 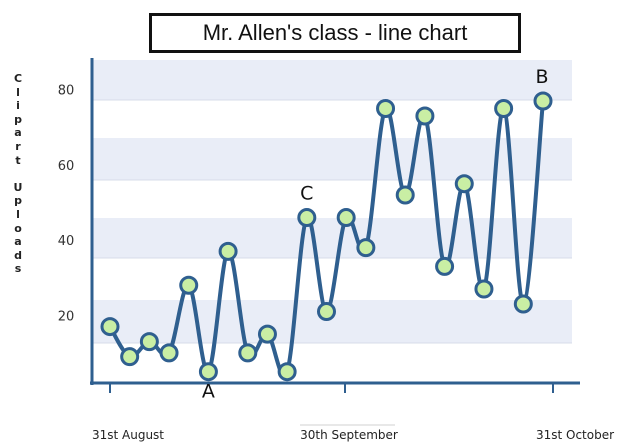 What do you see at coordinates (66, 166) in the screenshot?
I see `y-tick-label: 60` at bounding box center [66, 166].